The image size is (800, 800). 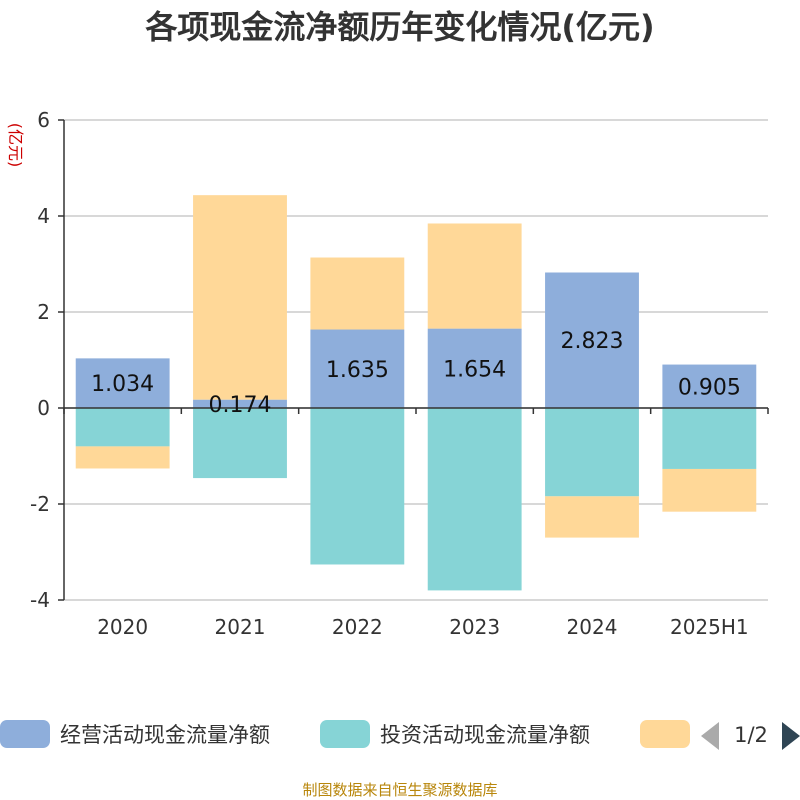 What do you see at coordinates (43, 120) in the screenshot?
I see `y-tick-label: 6` at bounding box center [43, 120].